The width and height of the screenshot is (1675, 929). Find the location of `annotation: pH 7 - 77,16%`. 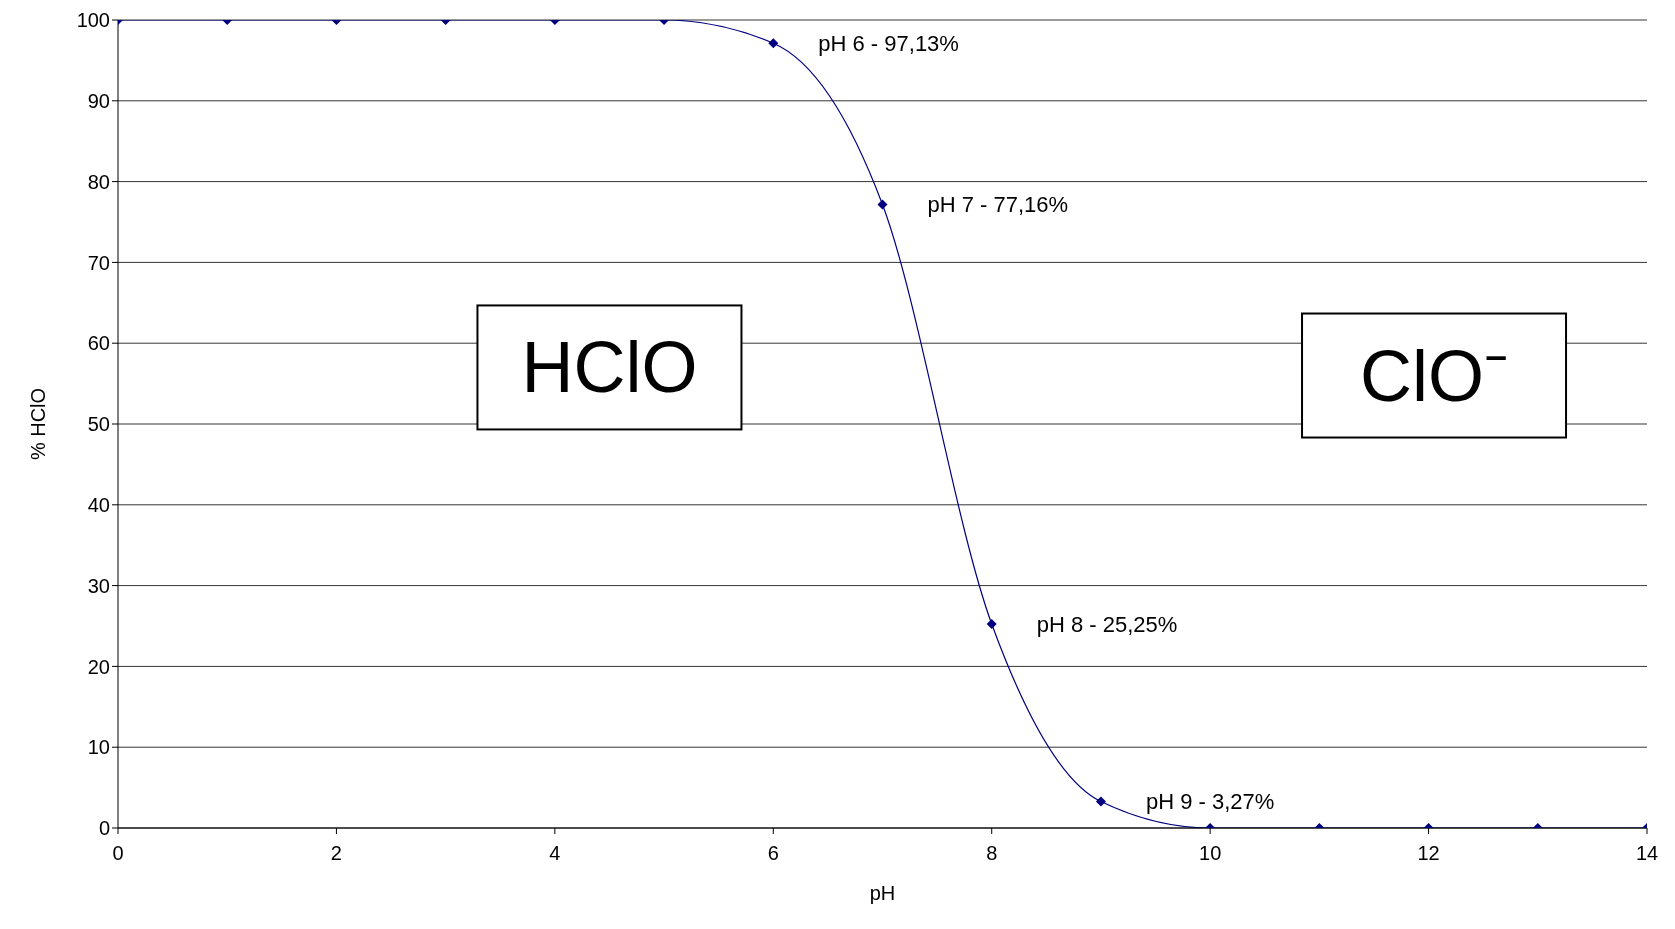

annotation: pH 7 - 77,16% is located at coordinates (998, 205).